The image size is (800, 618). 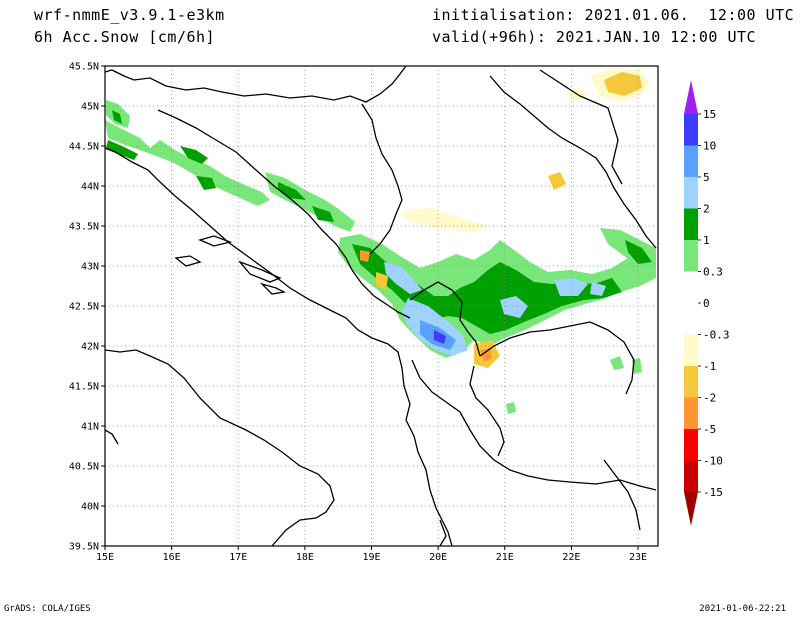 I want to click on snow-area-sar-blue, so click(x=514, y=307).